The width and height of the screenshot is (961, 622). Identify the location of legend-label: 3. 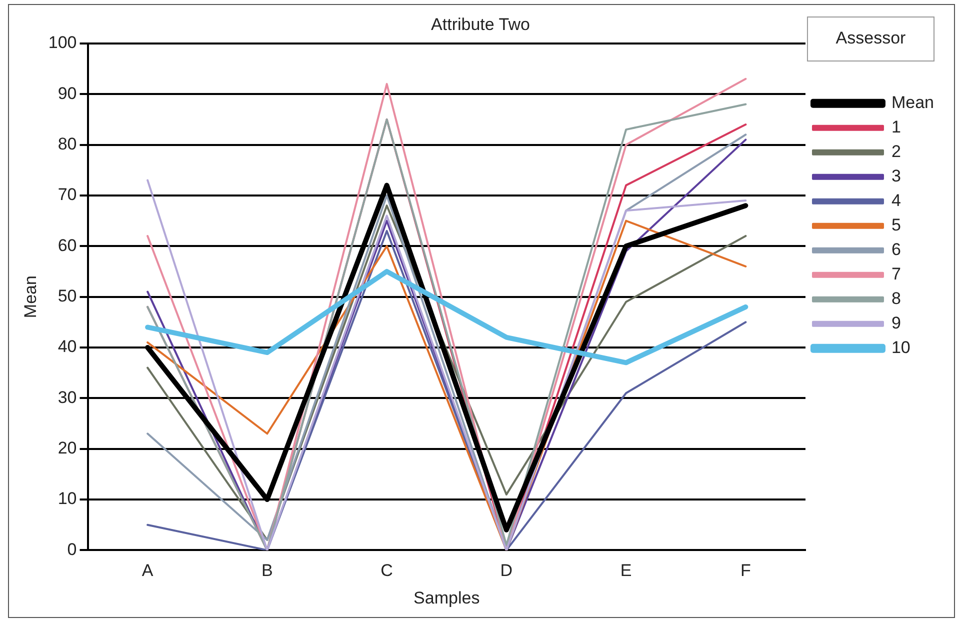
(896, 176).